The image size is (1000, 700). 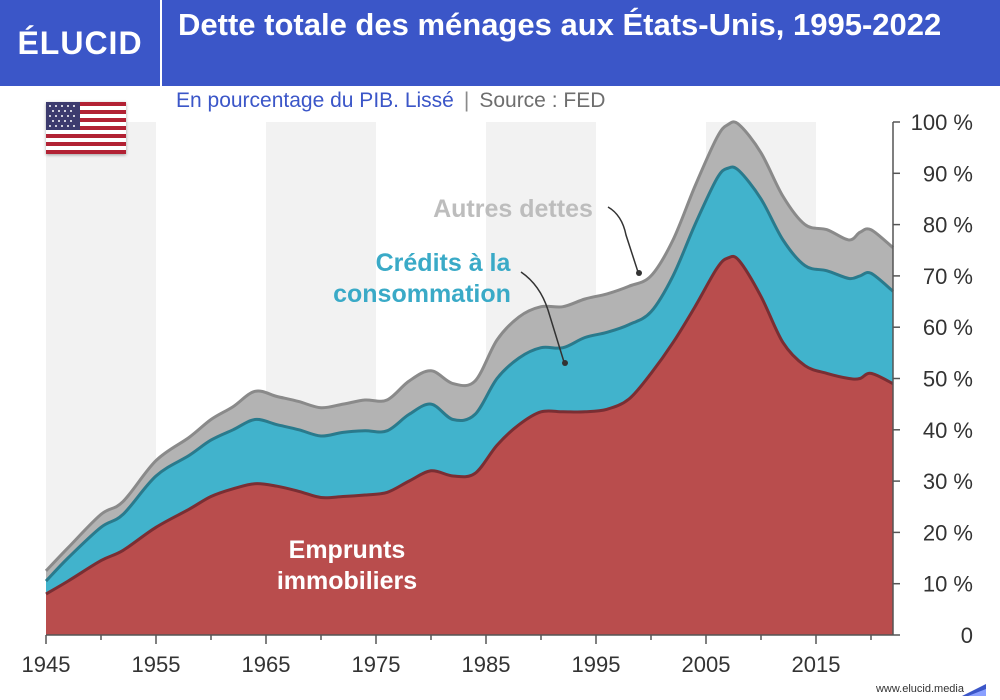 What do you see at coordinates (542, 100) in the screenshot?
I see `subtitle-source: Source : FED` at bounding box center [542, 100].